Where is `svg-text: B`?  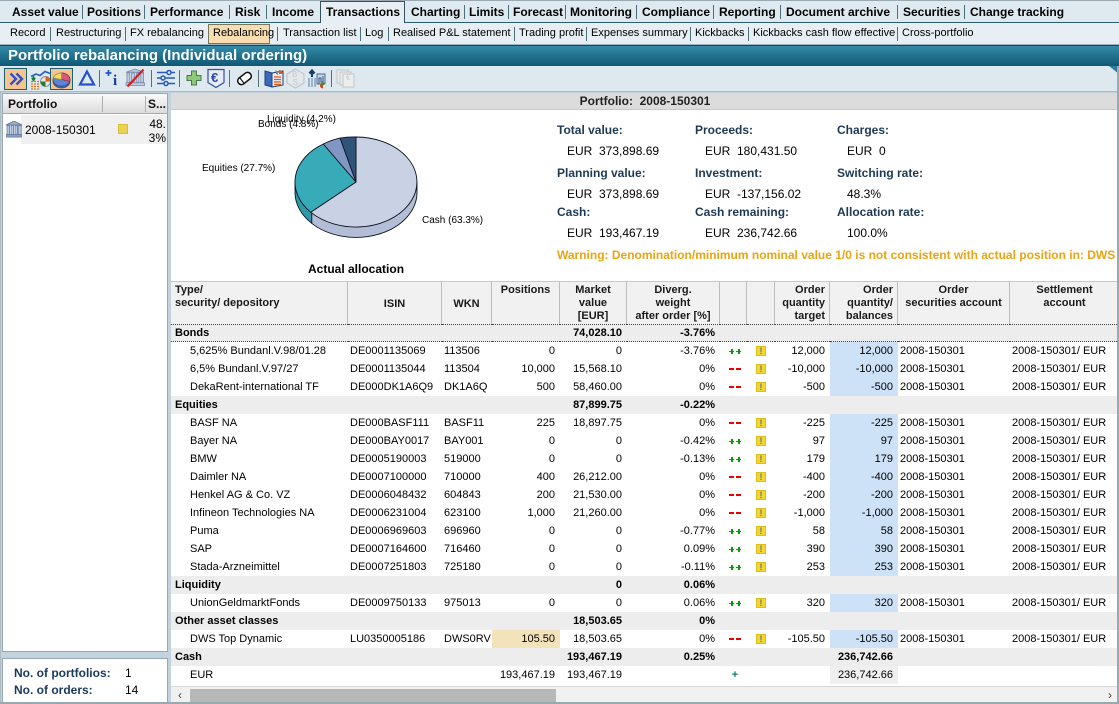 svg-text: B is located at coordinates (294, 74).